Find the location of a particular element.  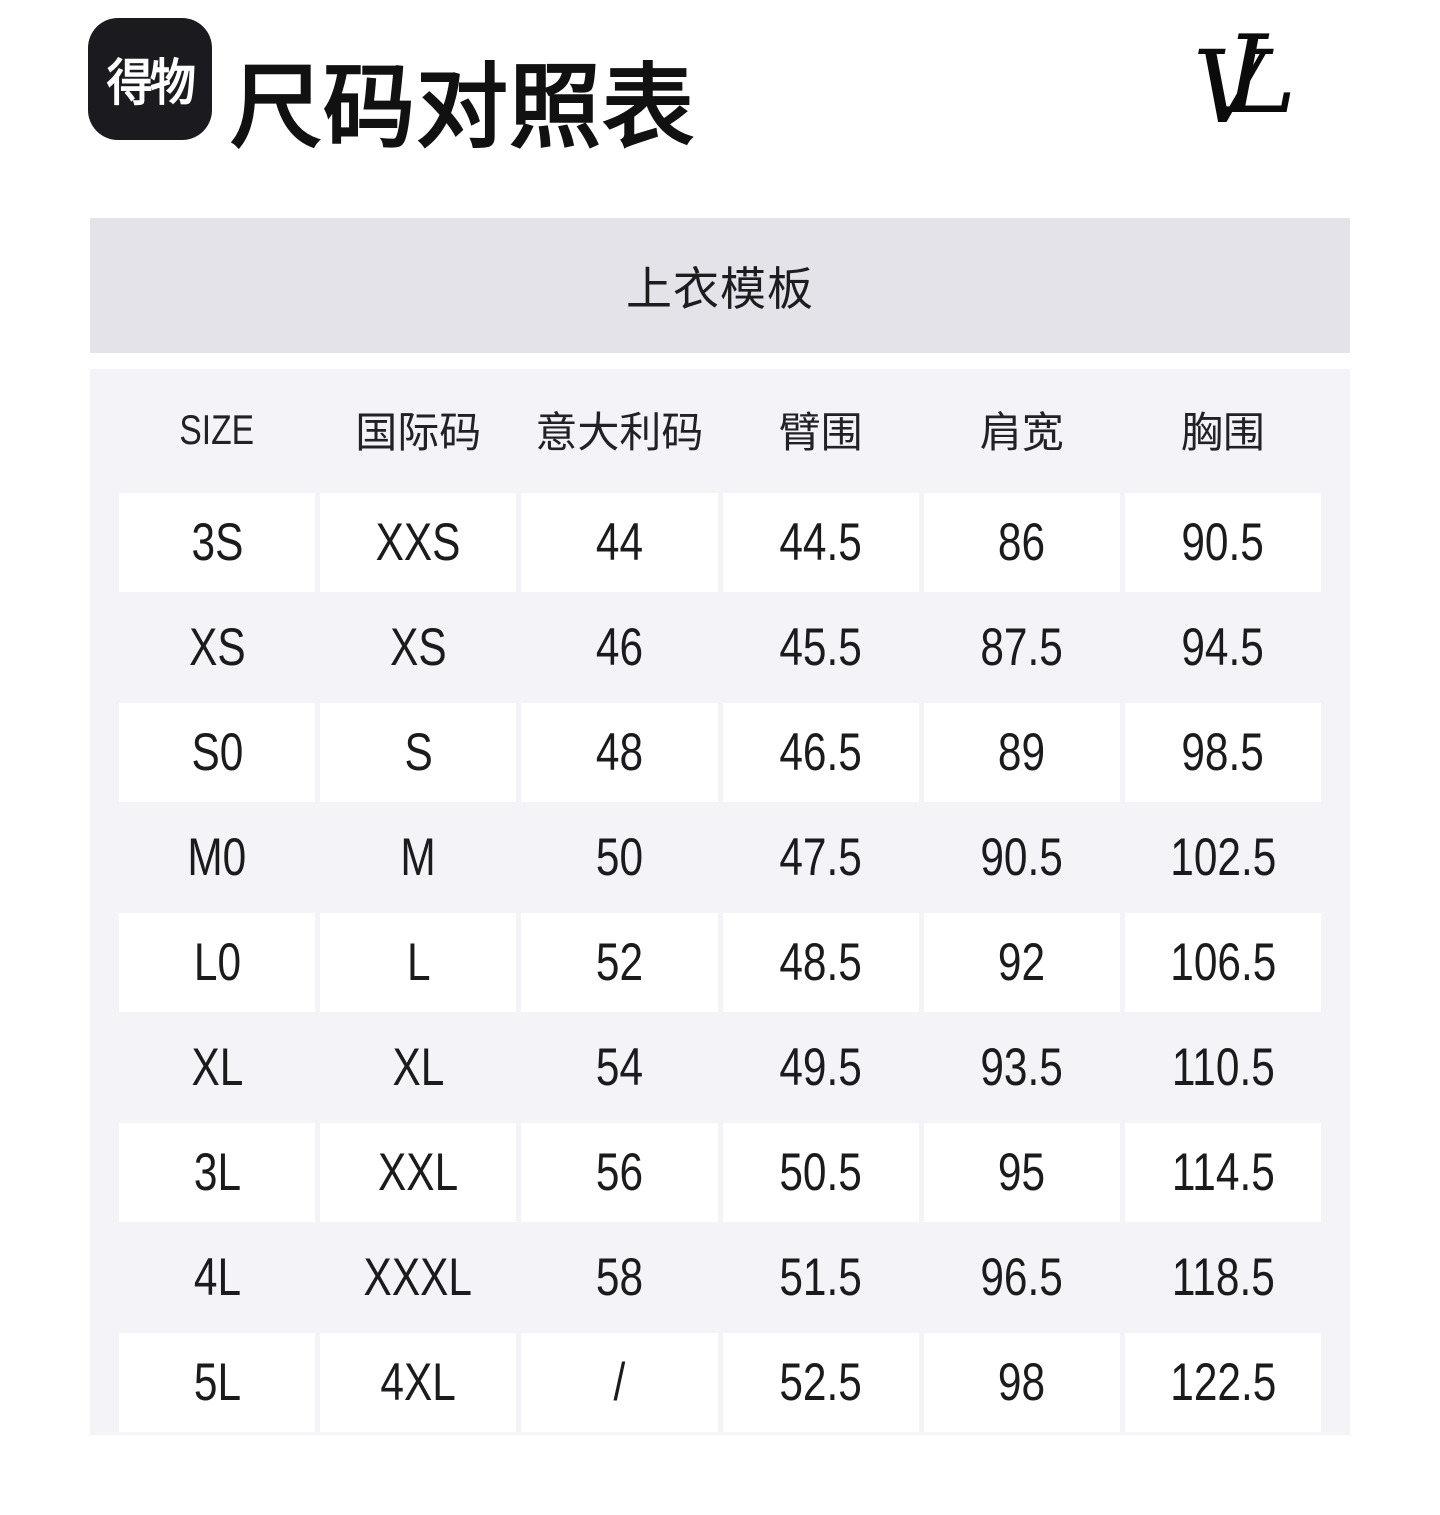

section-title: 上衣模板 is located at coordinates (720, 288).